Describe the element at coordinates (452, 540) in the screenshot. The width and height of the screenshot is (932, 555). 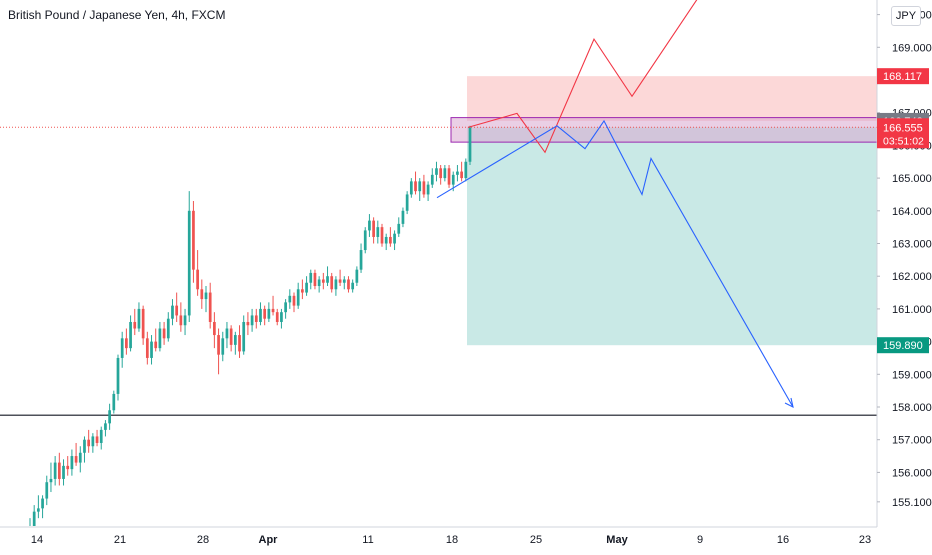
I see `x-tick-label: 18` at that location.